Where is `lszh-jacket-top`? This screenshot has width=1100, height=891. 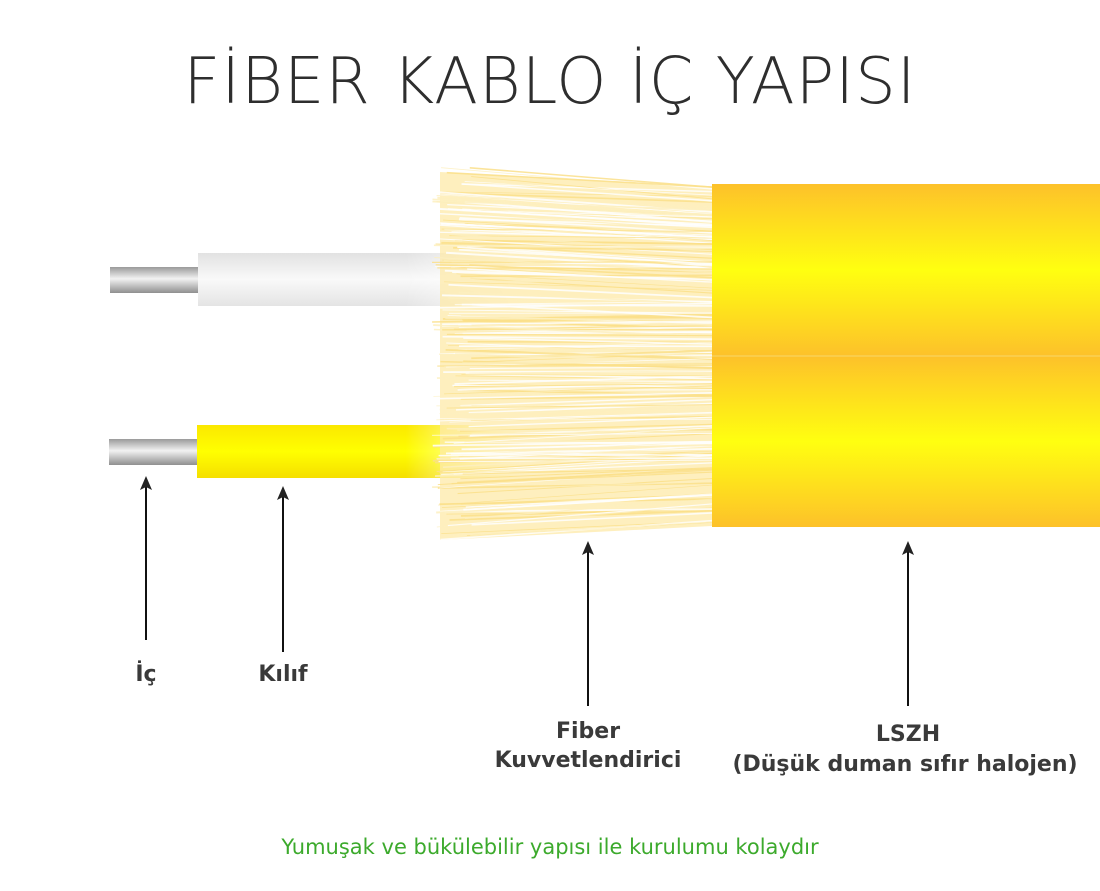 lszh-jacket-top is located at coordinates (906, 270).